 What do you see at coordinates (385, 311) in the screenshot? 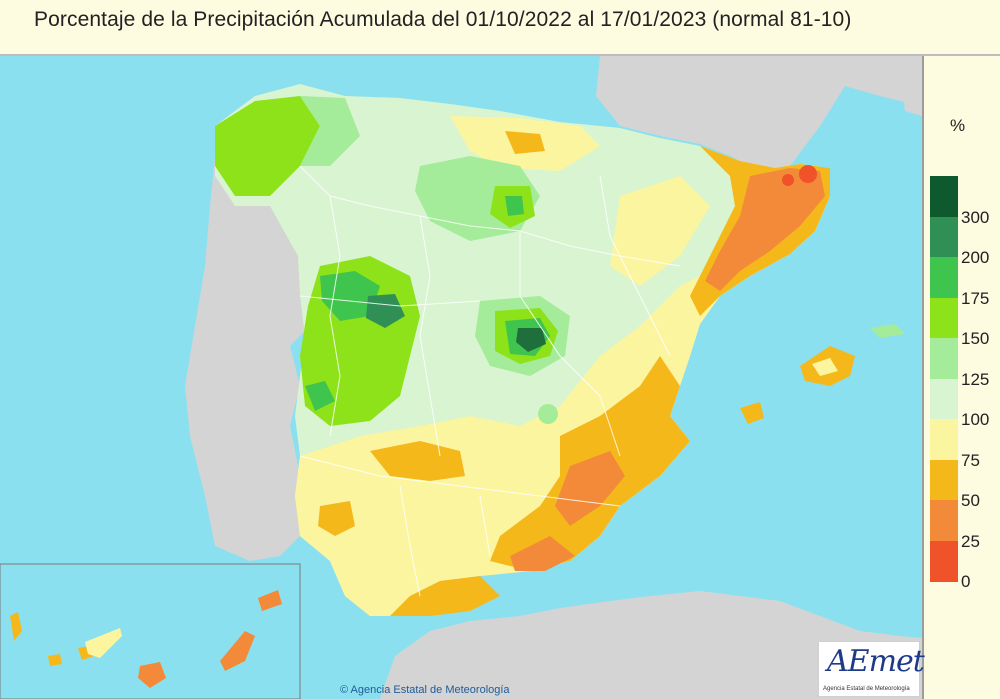
I see `zone-200-caceres` at bounding box center [385, 311].